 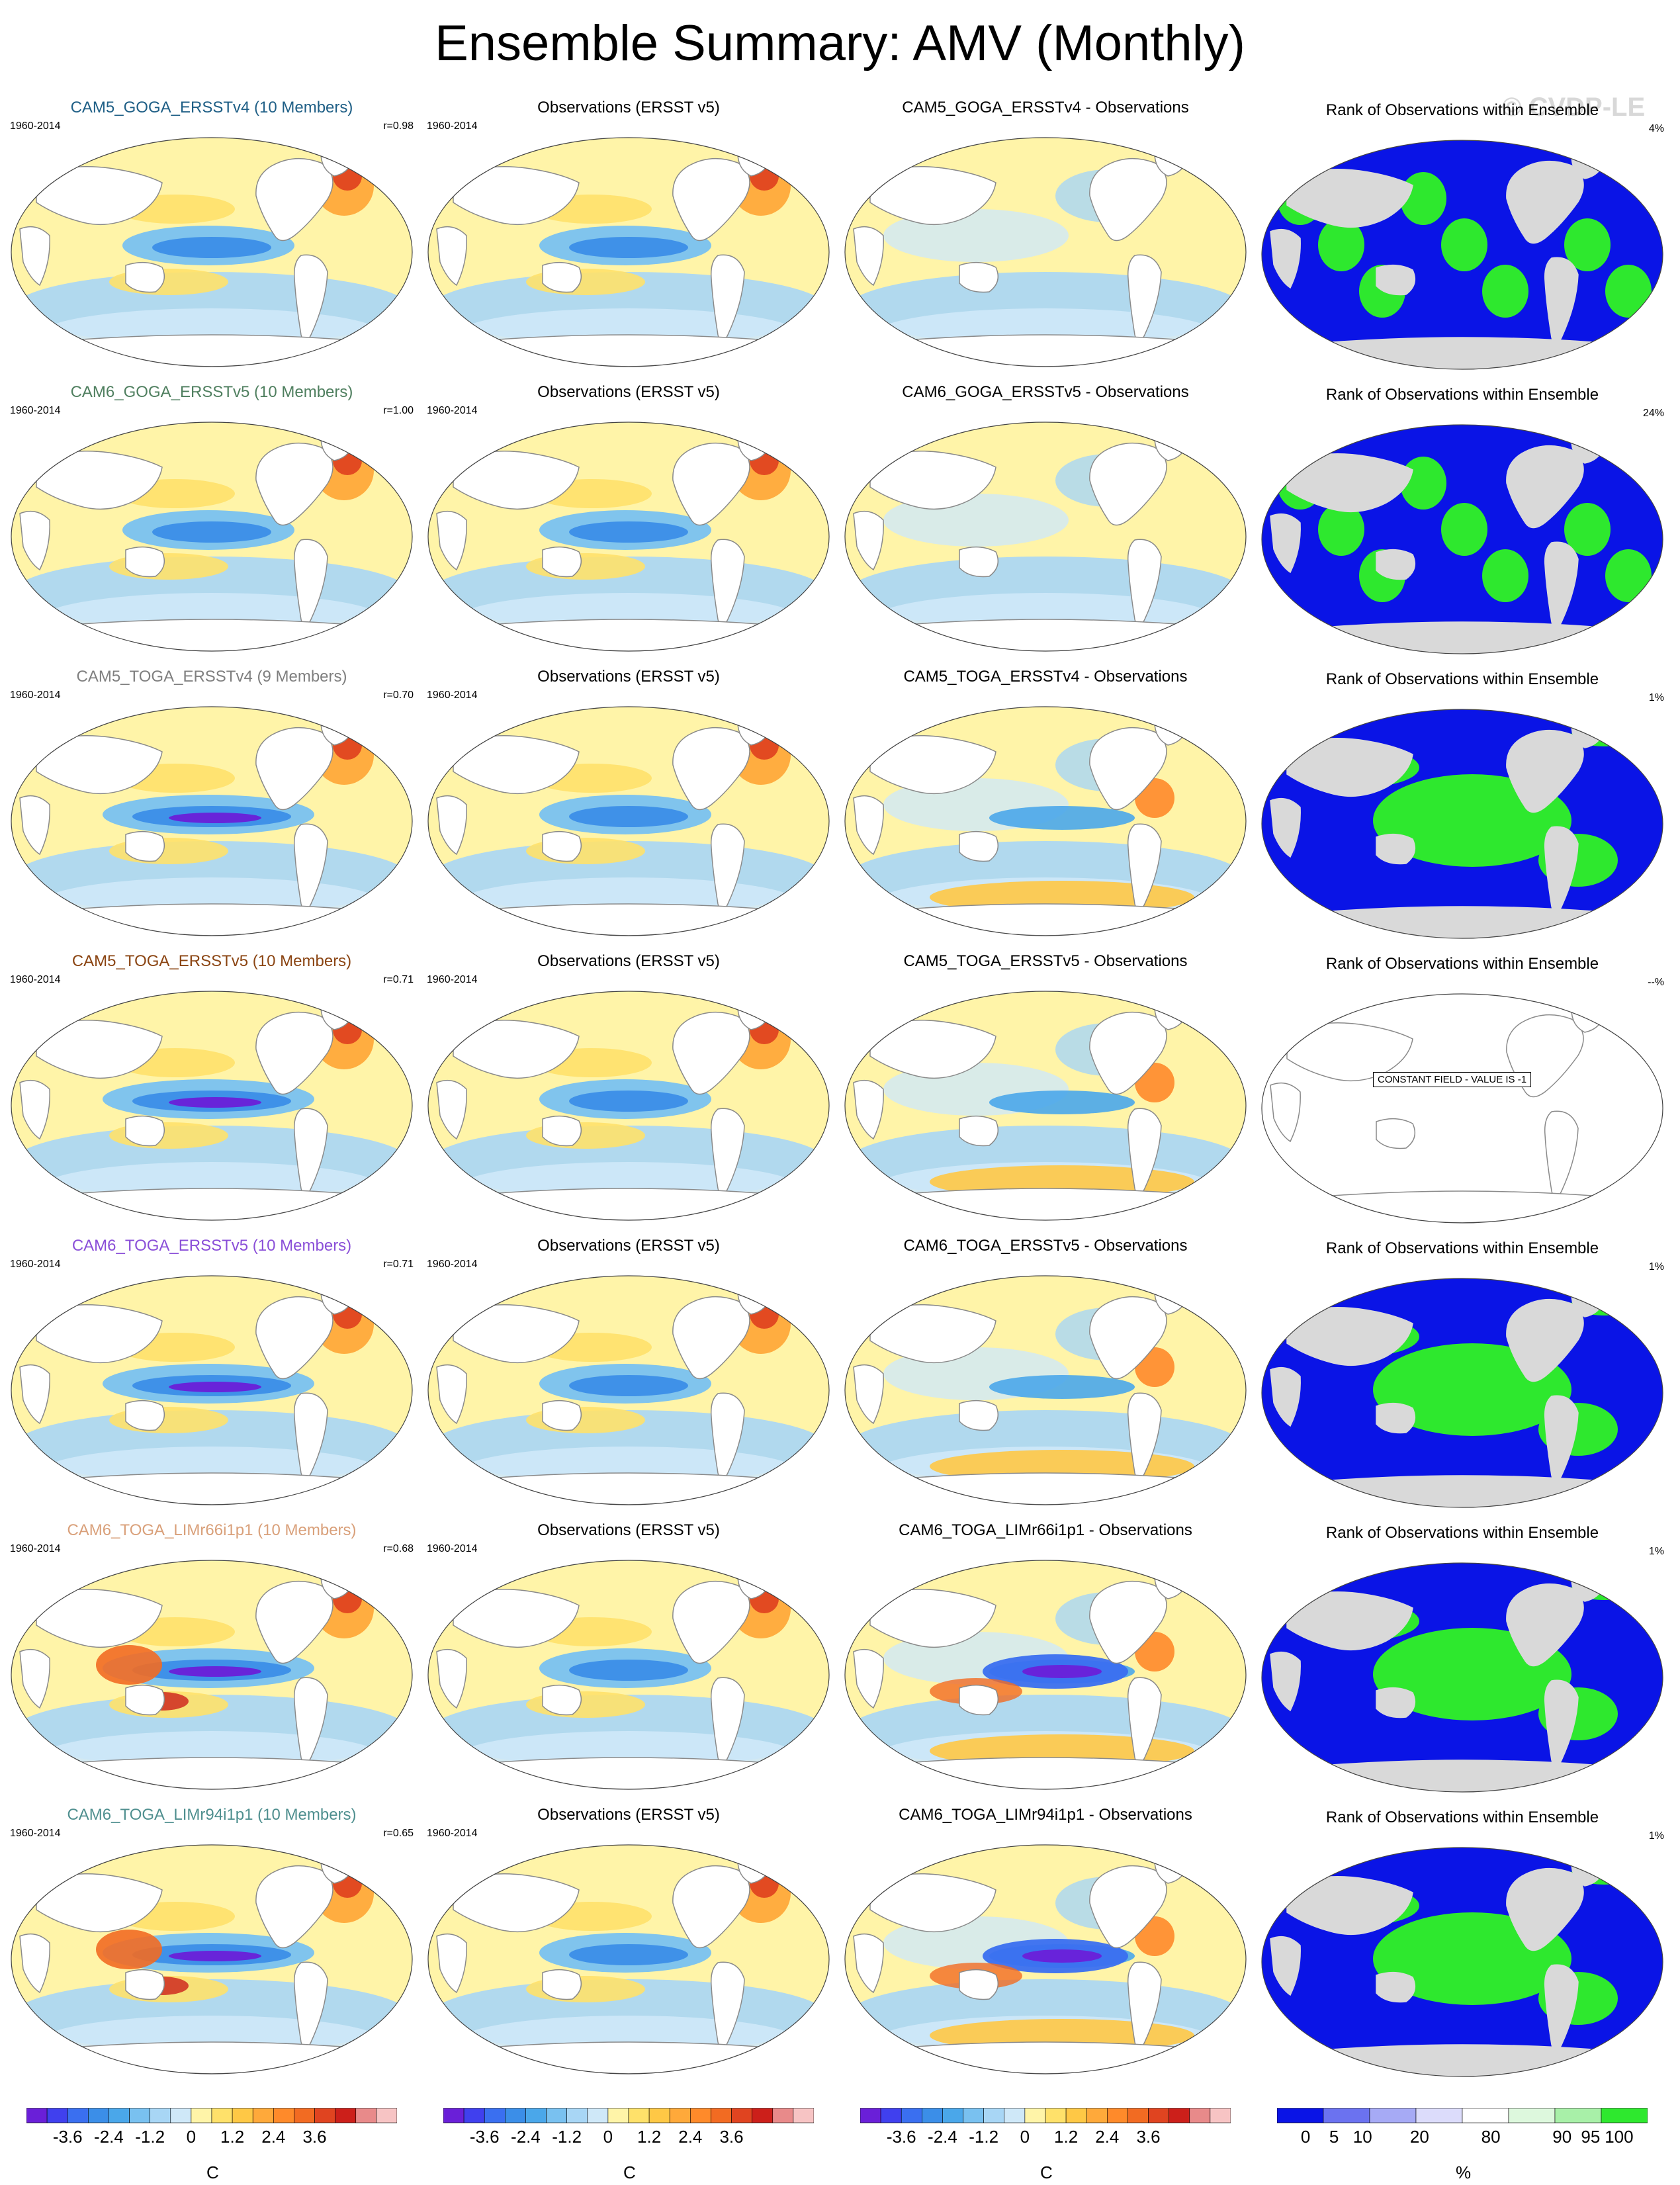 What do you see at coordinates (628, 237) in the screenshot?
I see `panel-observations-row-1: Observations (ERSST v5) 1960-2014` at bounding box center [628, 237].